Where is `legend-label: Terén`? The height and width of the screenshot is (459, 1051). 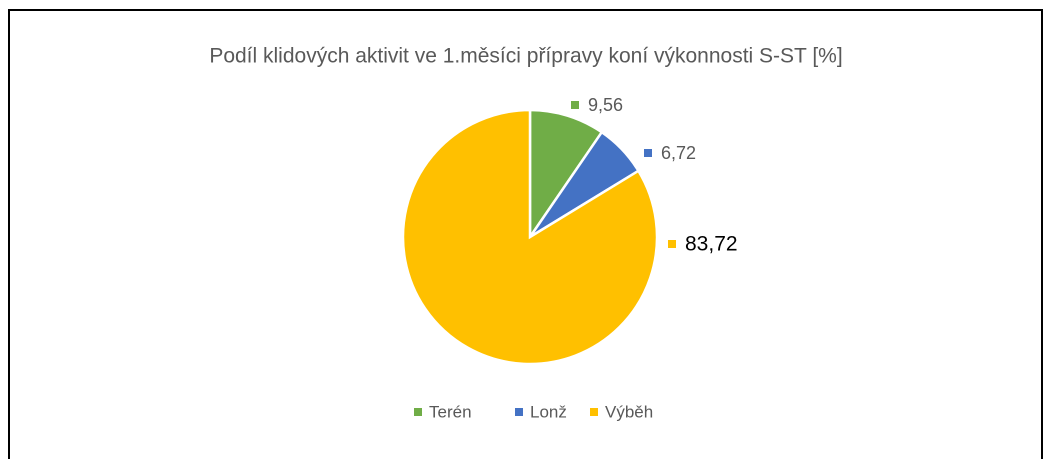 legend-label: Terén is located at coordinates (450, 411).